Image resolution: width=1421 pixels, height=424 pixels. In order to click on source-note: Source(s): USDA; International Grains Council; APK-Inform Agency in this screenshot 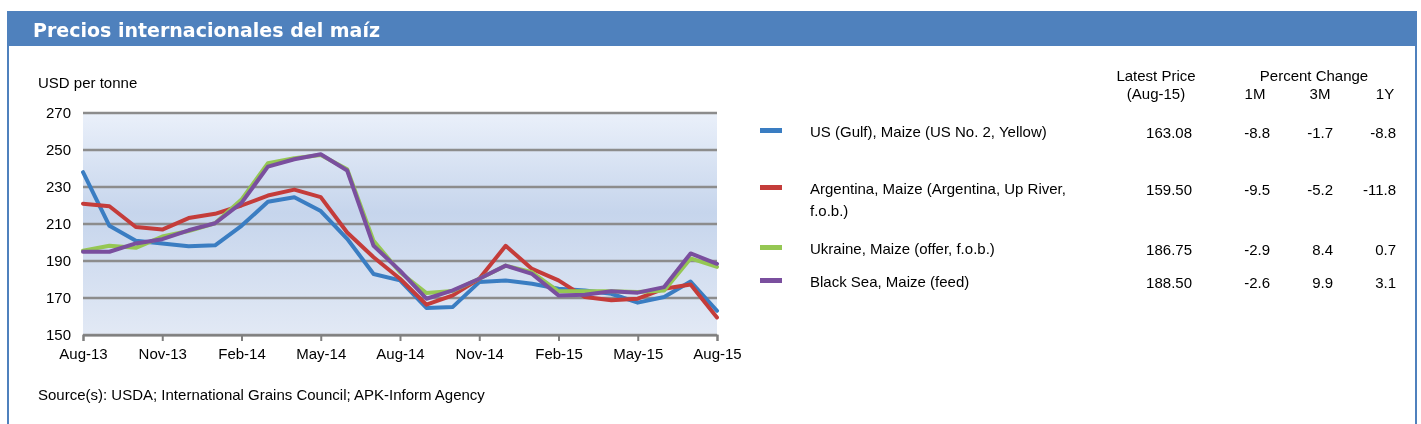, I will do `click(262, 394)`.